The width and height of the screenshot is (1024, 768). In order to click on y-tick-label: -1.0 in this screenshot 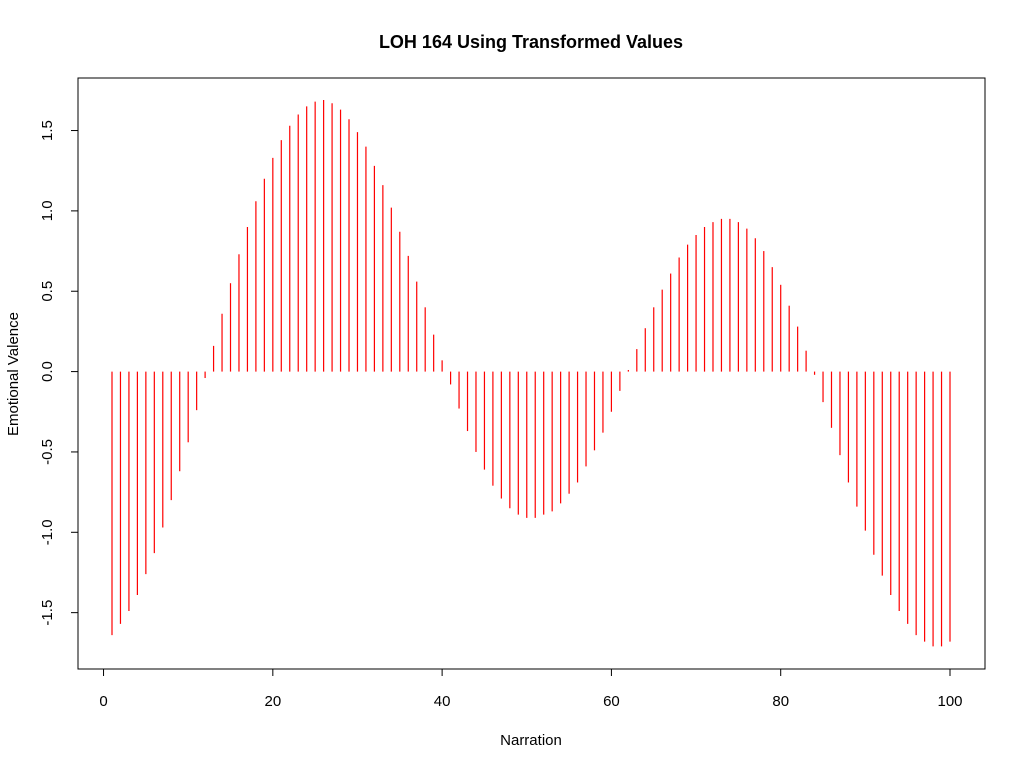, I will do `click(47, 532)`.